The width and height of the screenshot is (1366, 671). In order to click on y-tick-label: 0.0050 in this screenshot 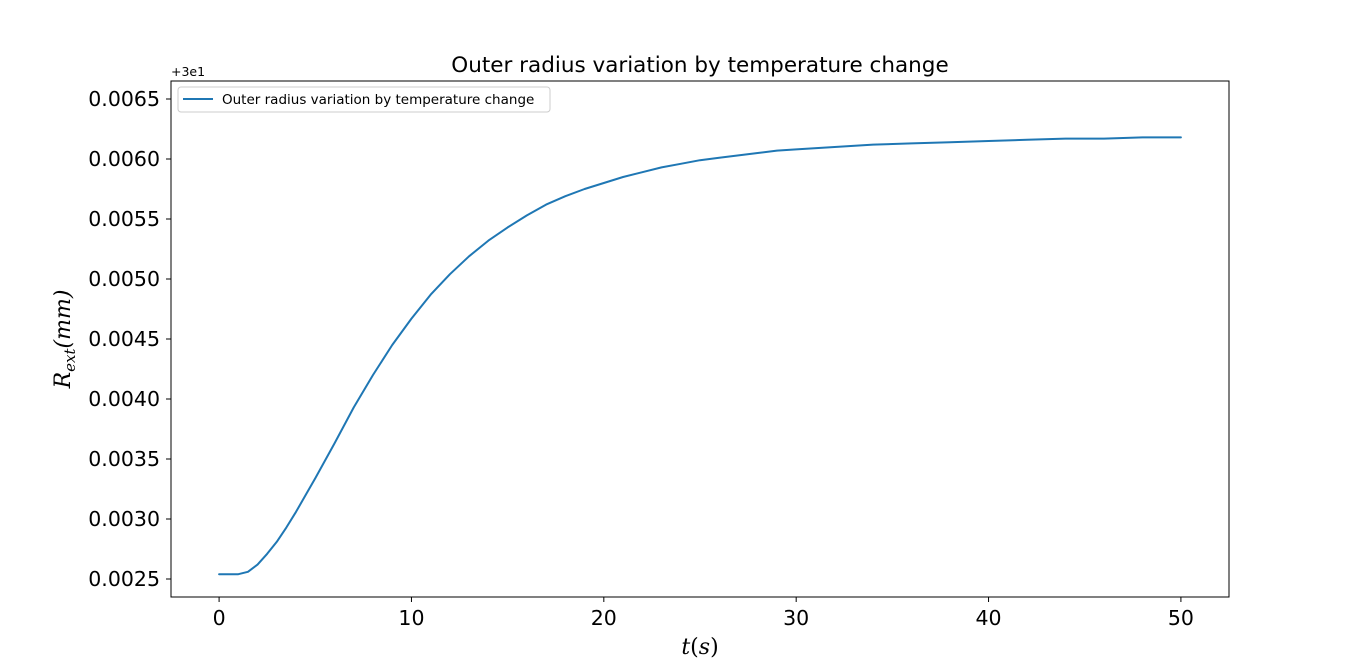, I will do `click(124, 279)`.